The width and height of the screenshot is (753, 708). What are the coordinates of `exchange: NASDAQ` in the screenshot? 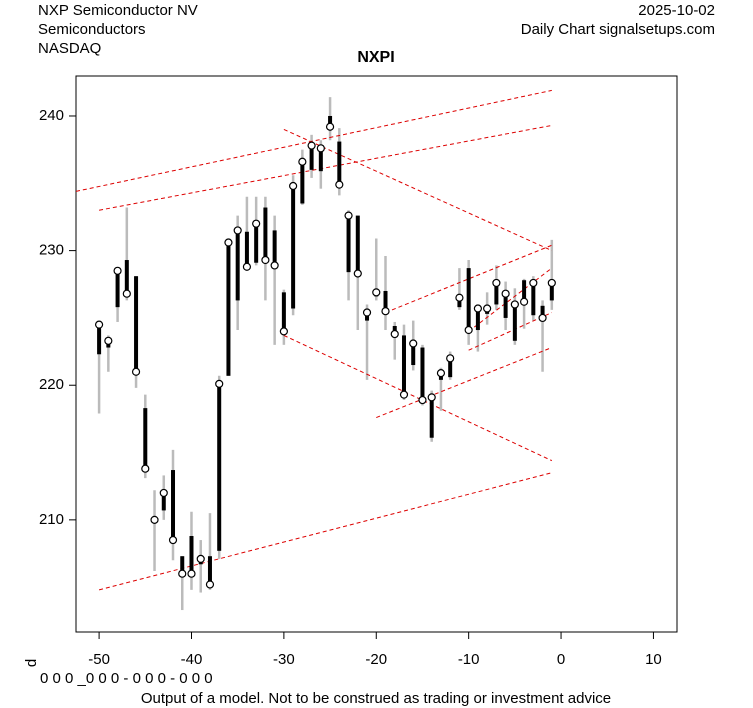 It's located at (69, 48).